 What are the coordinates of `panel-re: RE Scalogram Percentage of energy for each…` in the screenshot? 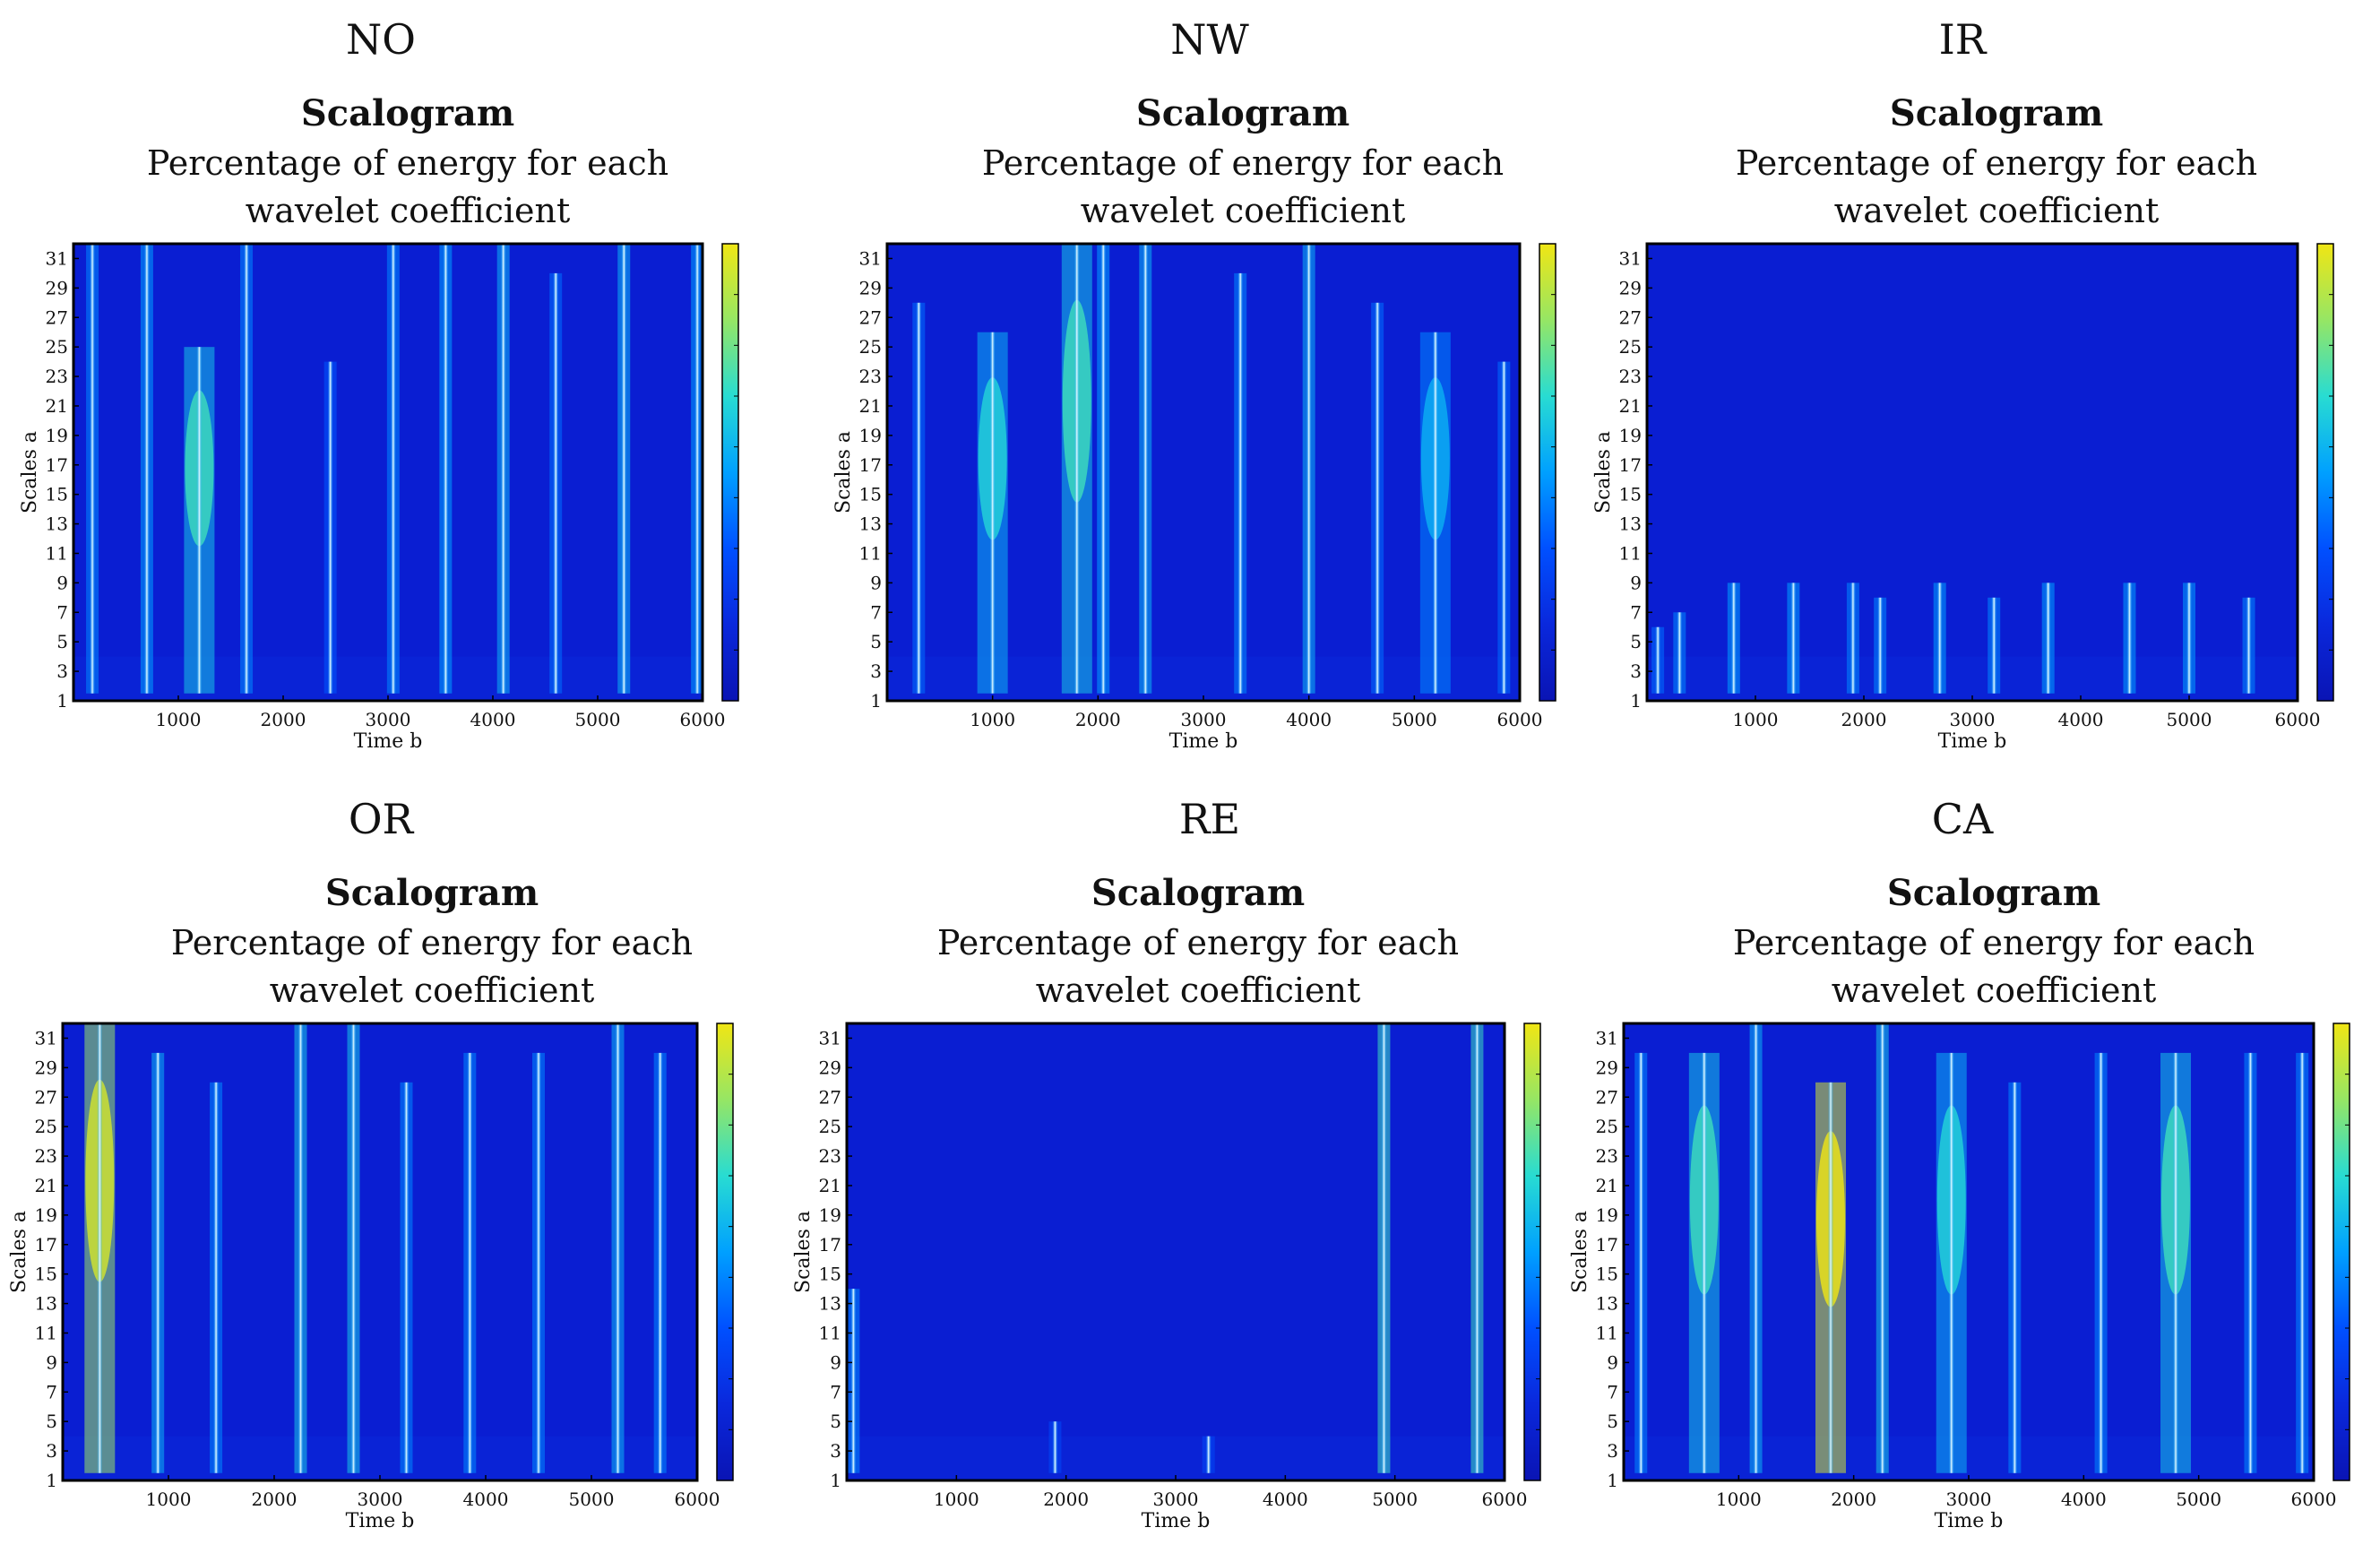 It's located at (1167, 1164).